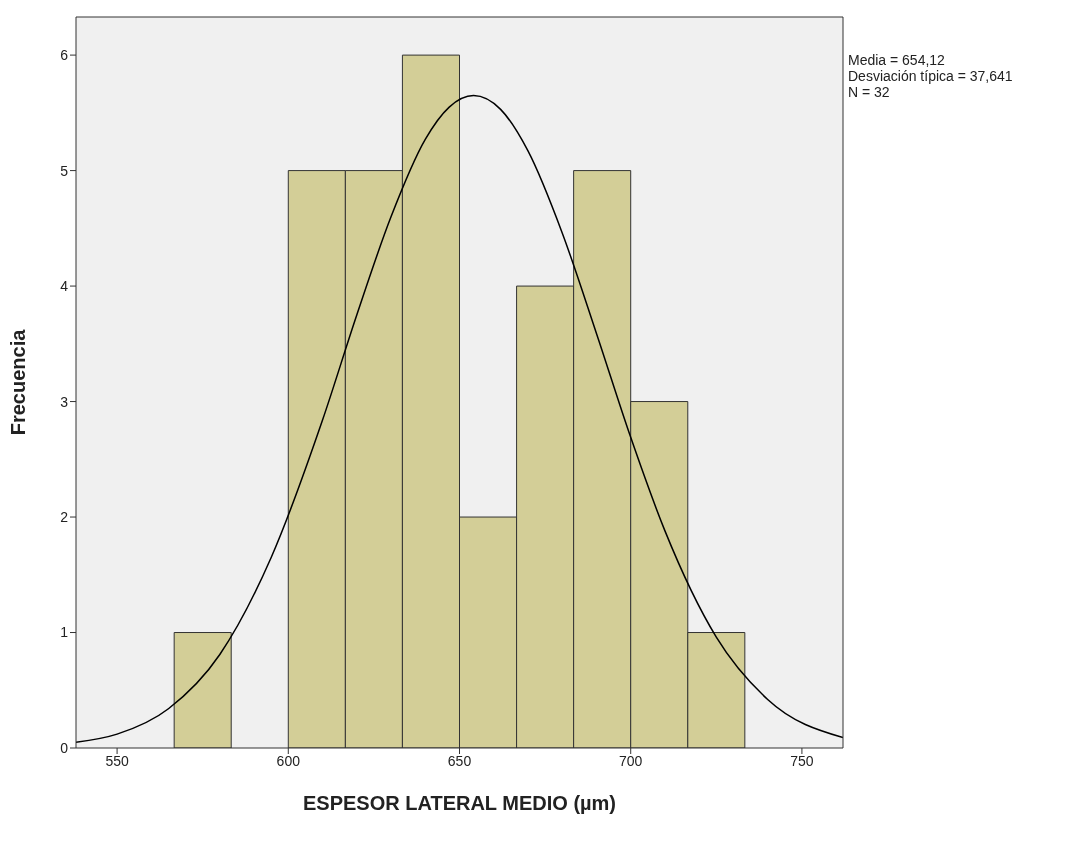  I want to click on y-tick-label: 3, so click(64, 401).